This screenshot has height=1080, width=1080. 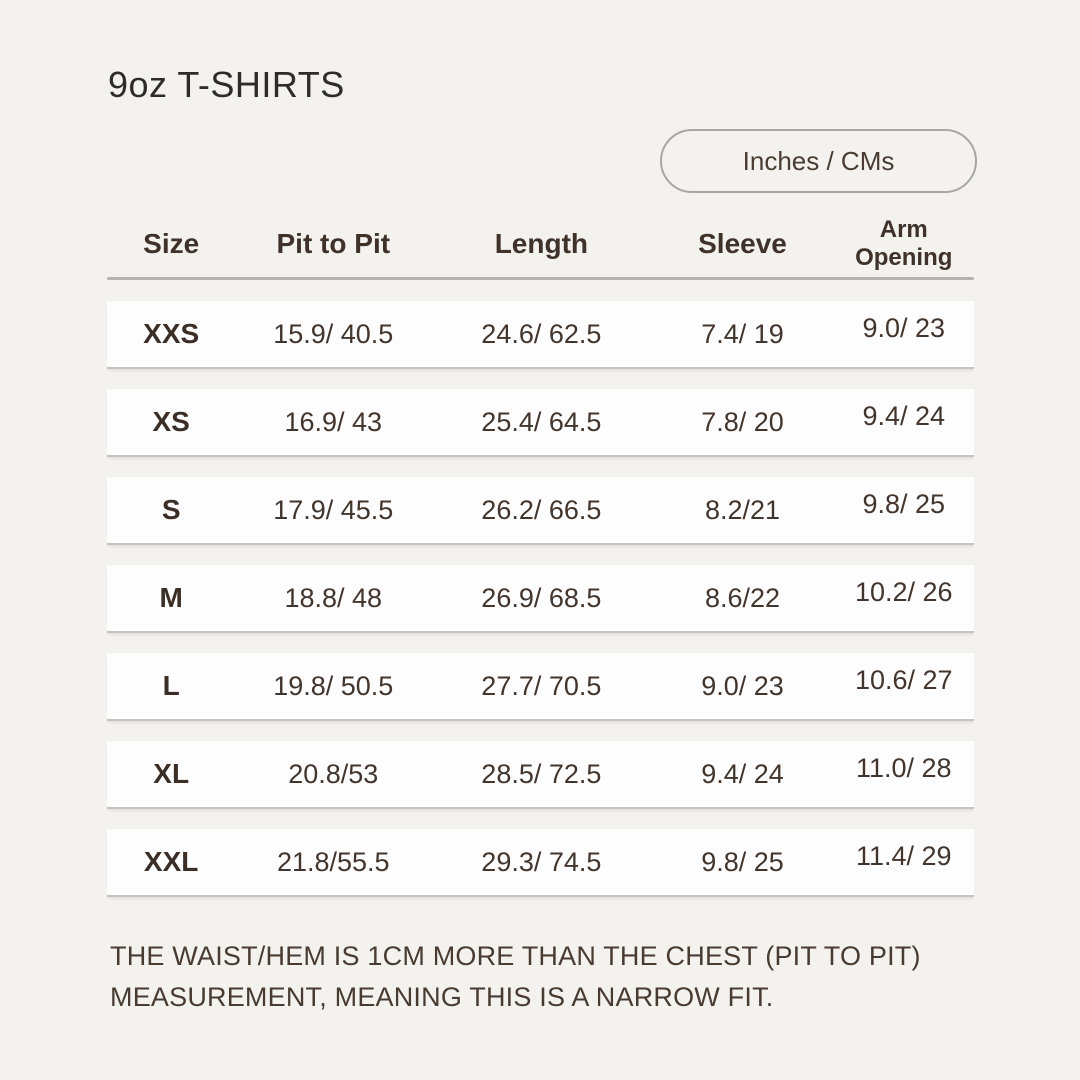 What do you see at coordinates (904, 415) in the screenshot?
I see `arm-opening-cell: 9.4/ 24` at bounding box center [904, 415].